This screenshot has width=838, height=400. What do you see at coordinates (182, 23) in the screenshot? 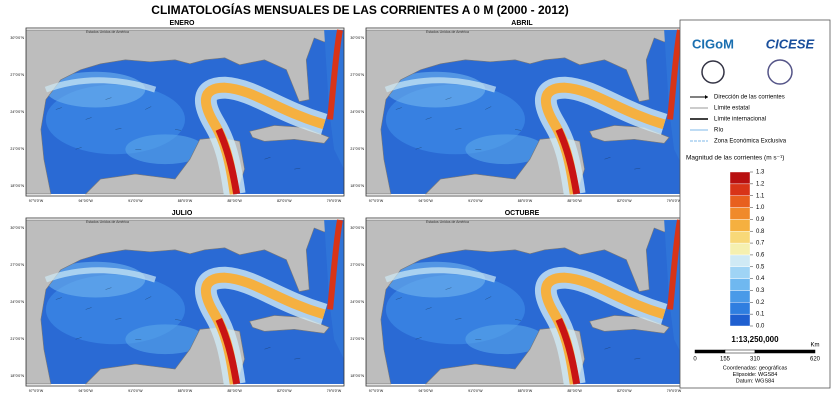
I see `panel-title: ENERO` at bounding box center [182, 23].